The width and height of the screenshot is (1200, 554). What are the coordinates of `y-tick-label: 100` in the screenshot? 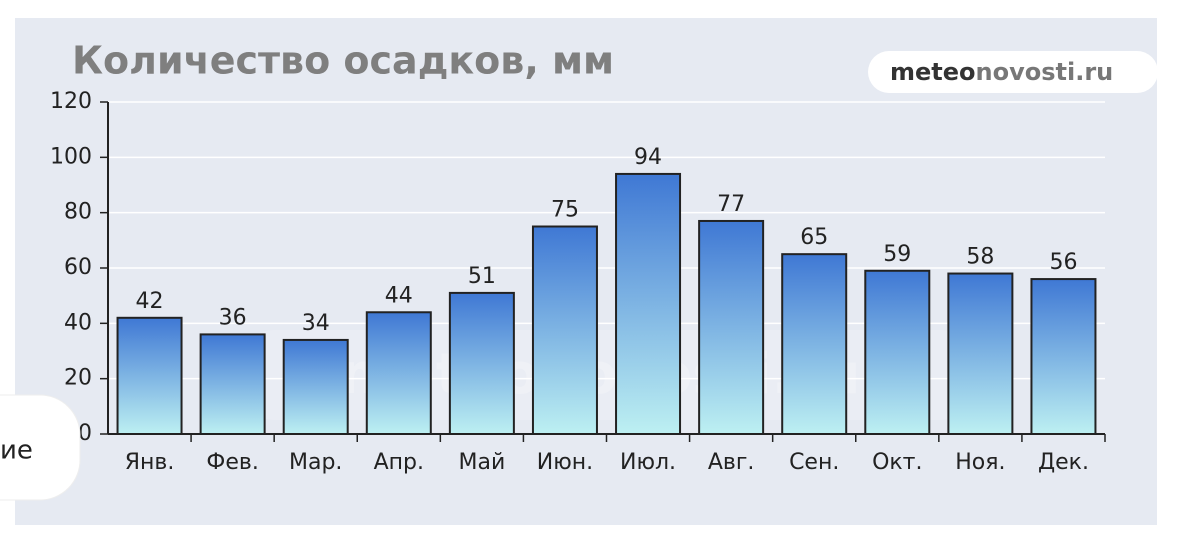 It's located at (71, 156).